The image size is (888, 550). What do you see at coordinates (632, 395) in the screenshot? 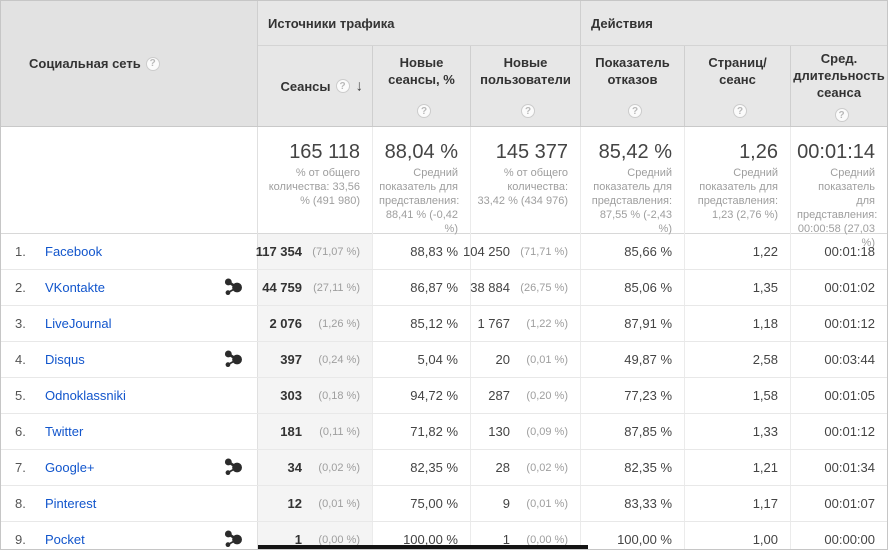
I see `bounce-rate-cell: 77,23 %` at bounding box center [632, 395].